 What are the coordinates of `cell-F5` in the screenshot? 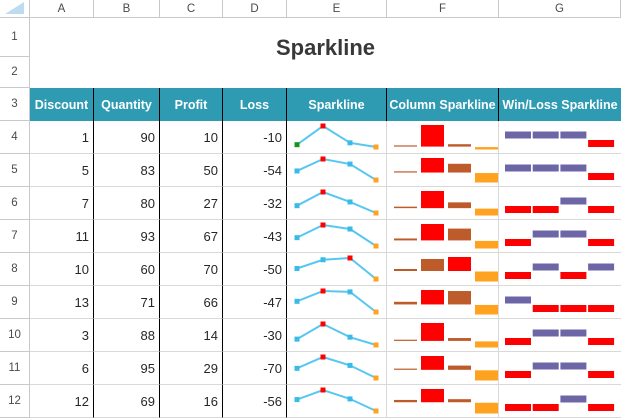 It's located at (443, 170).